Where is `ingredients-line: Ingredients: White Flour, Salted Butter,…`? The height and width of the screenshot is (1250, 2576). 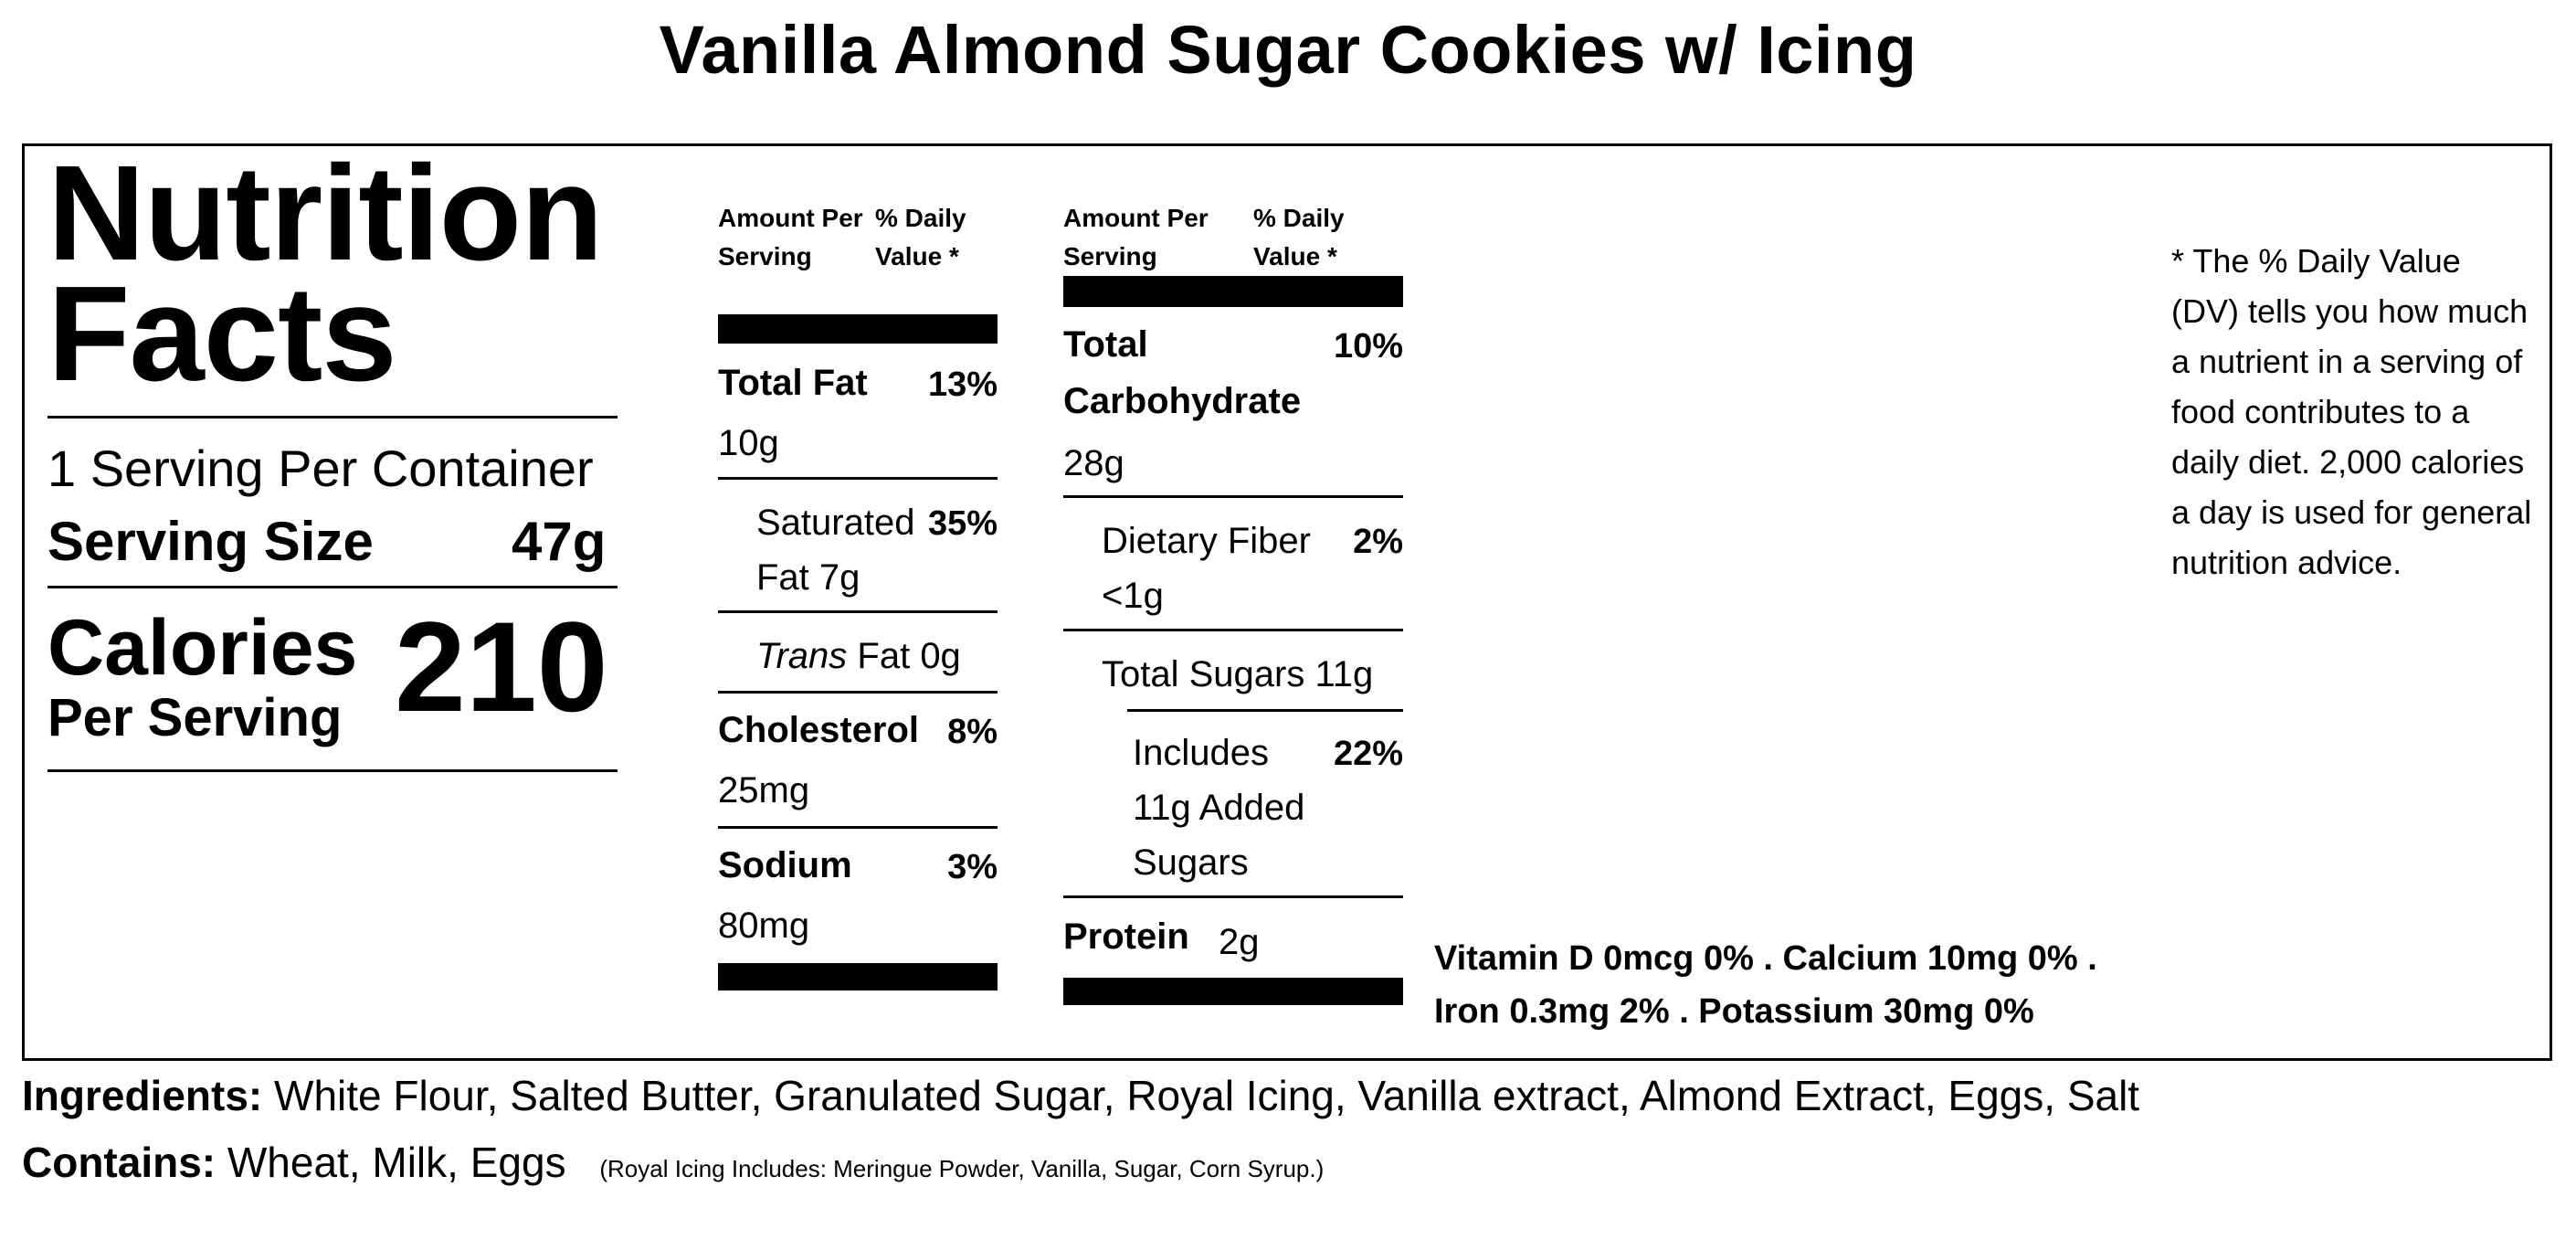 ingredients-line: Ingredients: White Flour, Salted Butter,… is located at coordinates (1080, 1096).